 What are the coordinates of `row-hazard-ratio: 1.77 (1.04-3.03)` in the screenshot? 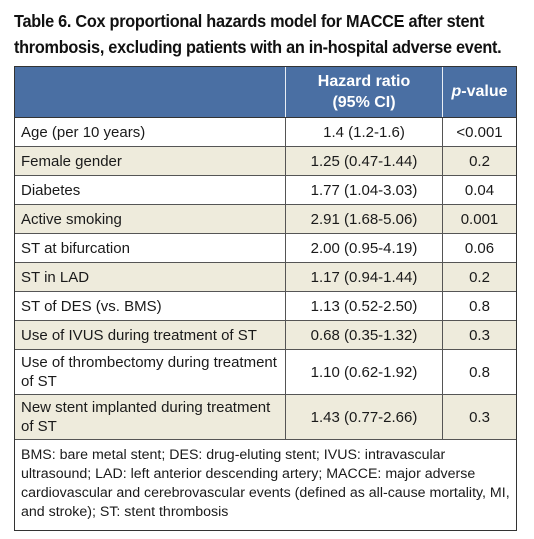 It's located at (364, 190).